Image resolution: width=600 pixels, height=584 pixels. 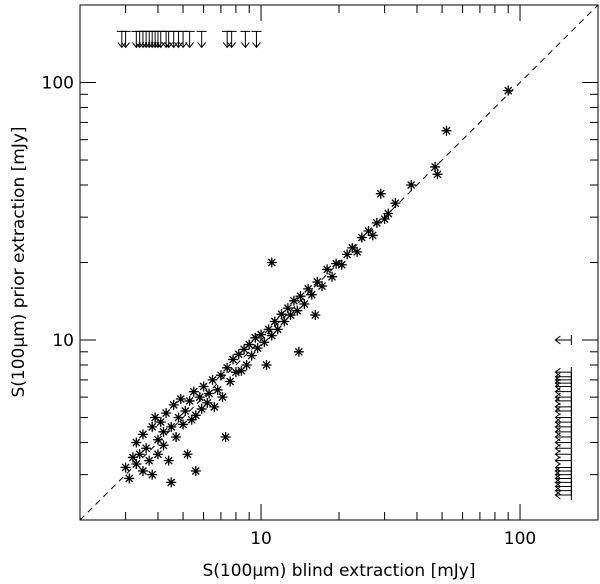 I want to click on x-tick-label: 10, so click(x=261, y=539).